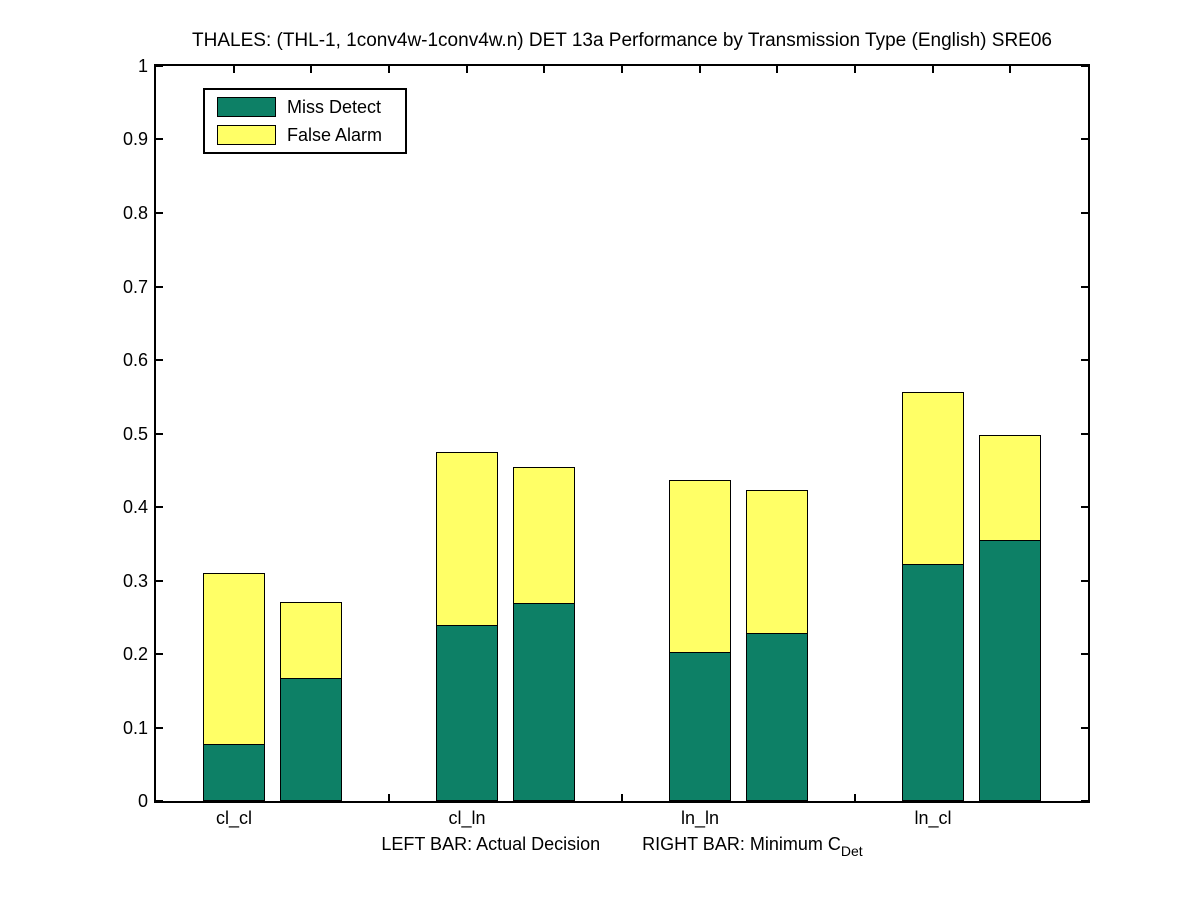 Image resolution: width=1201 pixels, height=900 pixels. I want to click on x-category-label: cl_ln, so click(467, 818).